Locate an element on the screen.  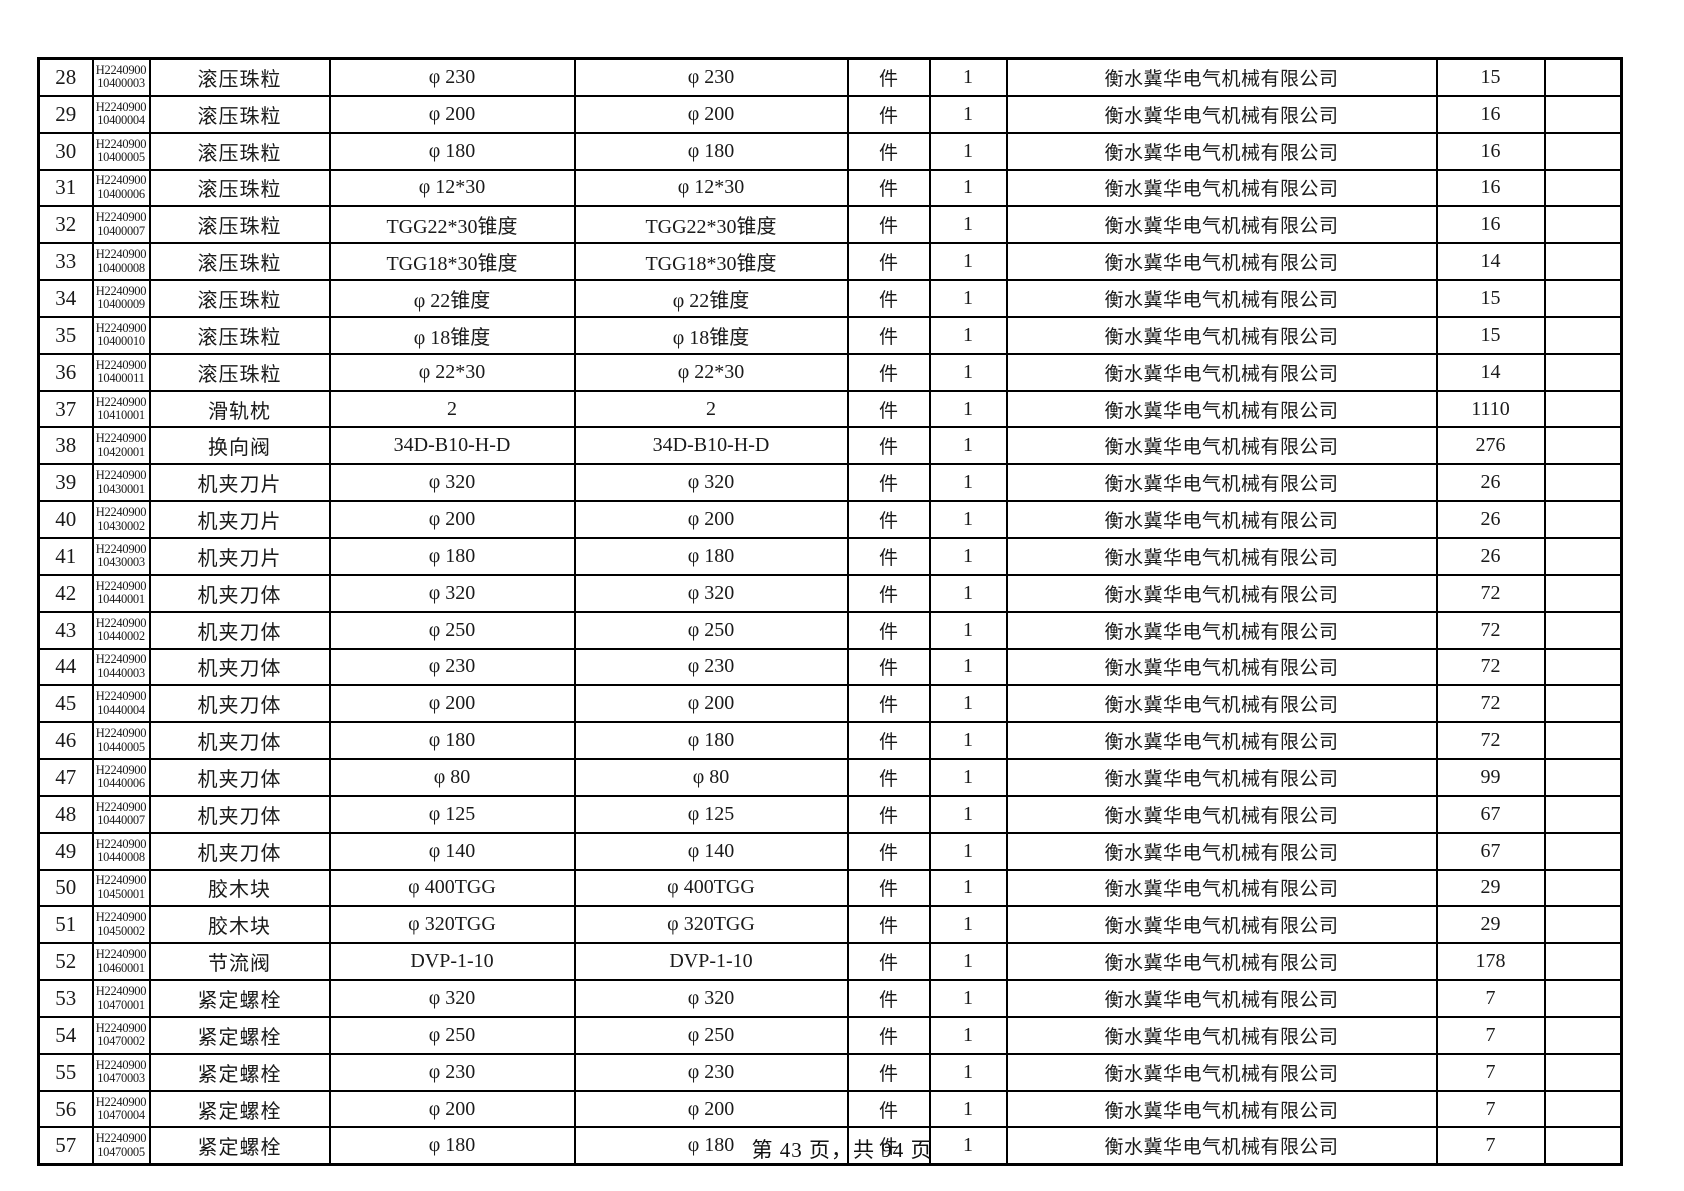
item-code-cell: H2240900 10430002 is located at coordinates (121, 519).